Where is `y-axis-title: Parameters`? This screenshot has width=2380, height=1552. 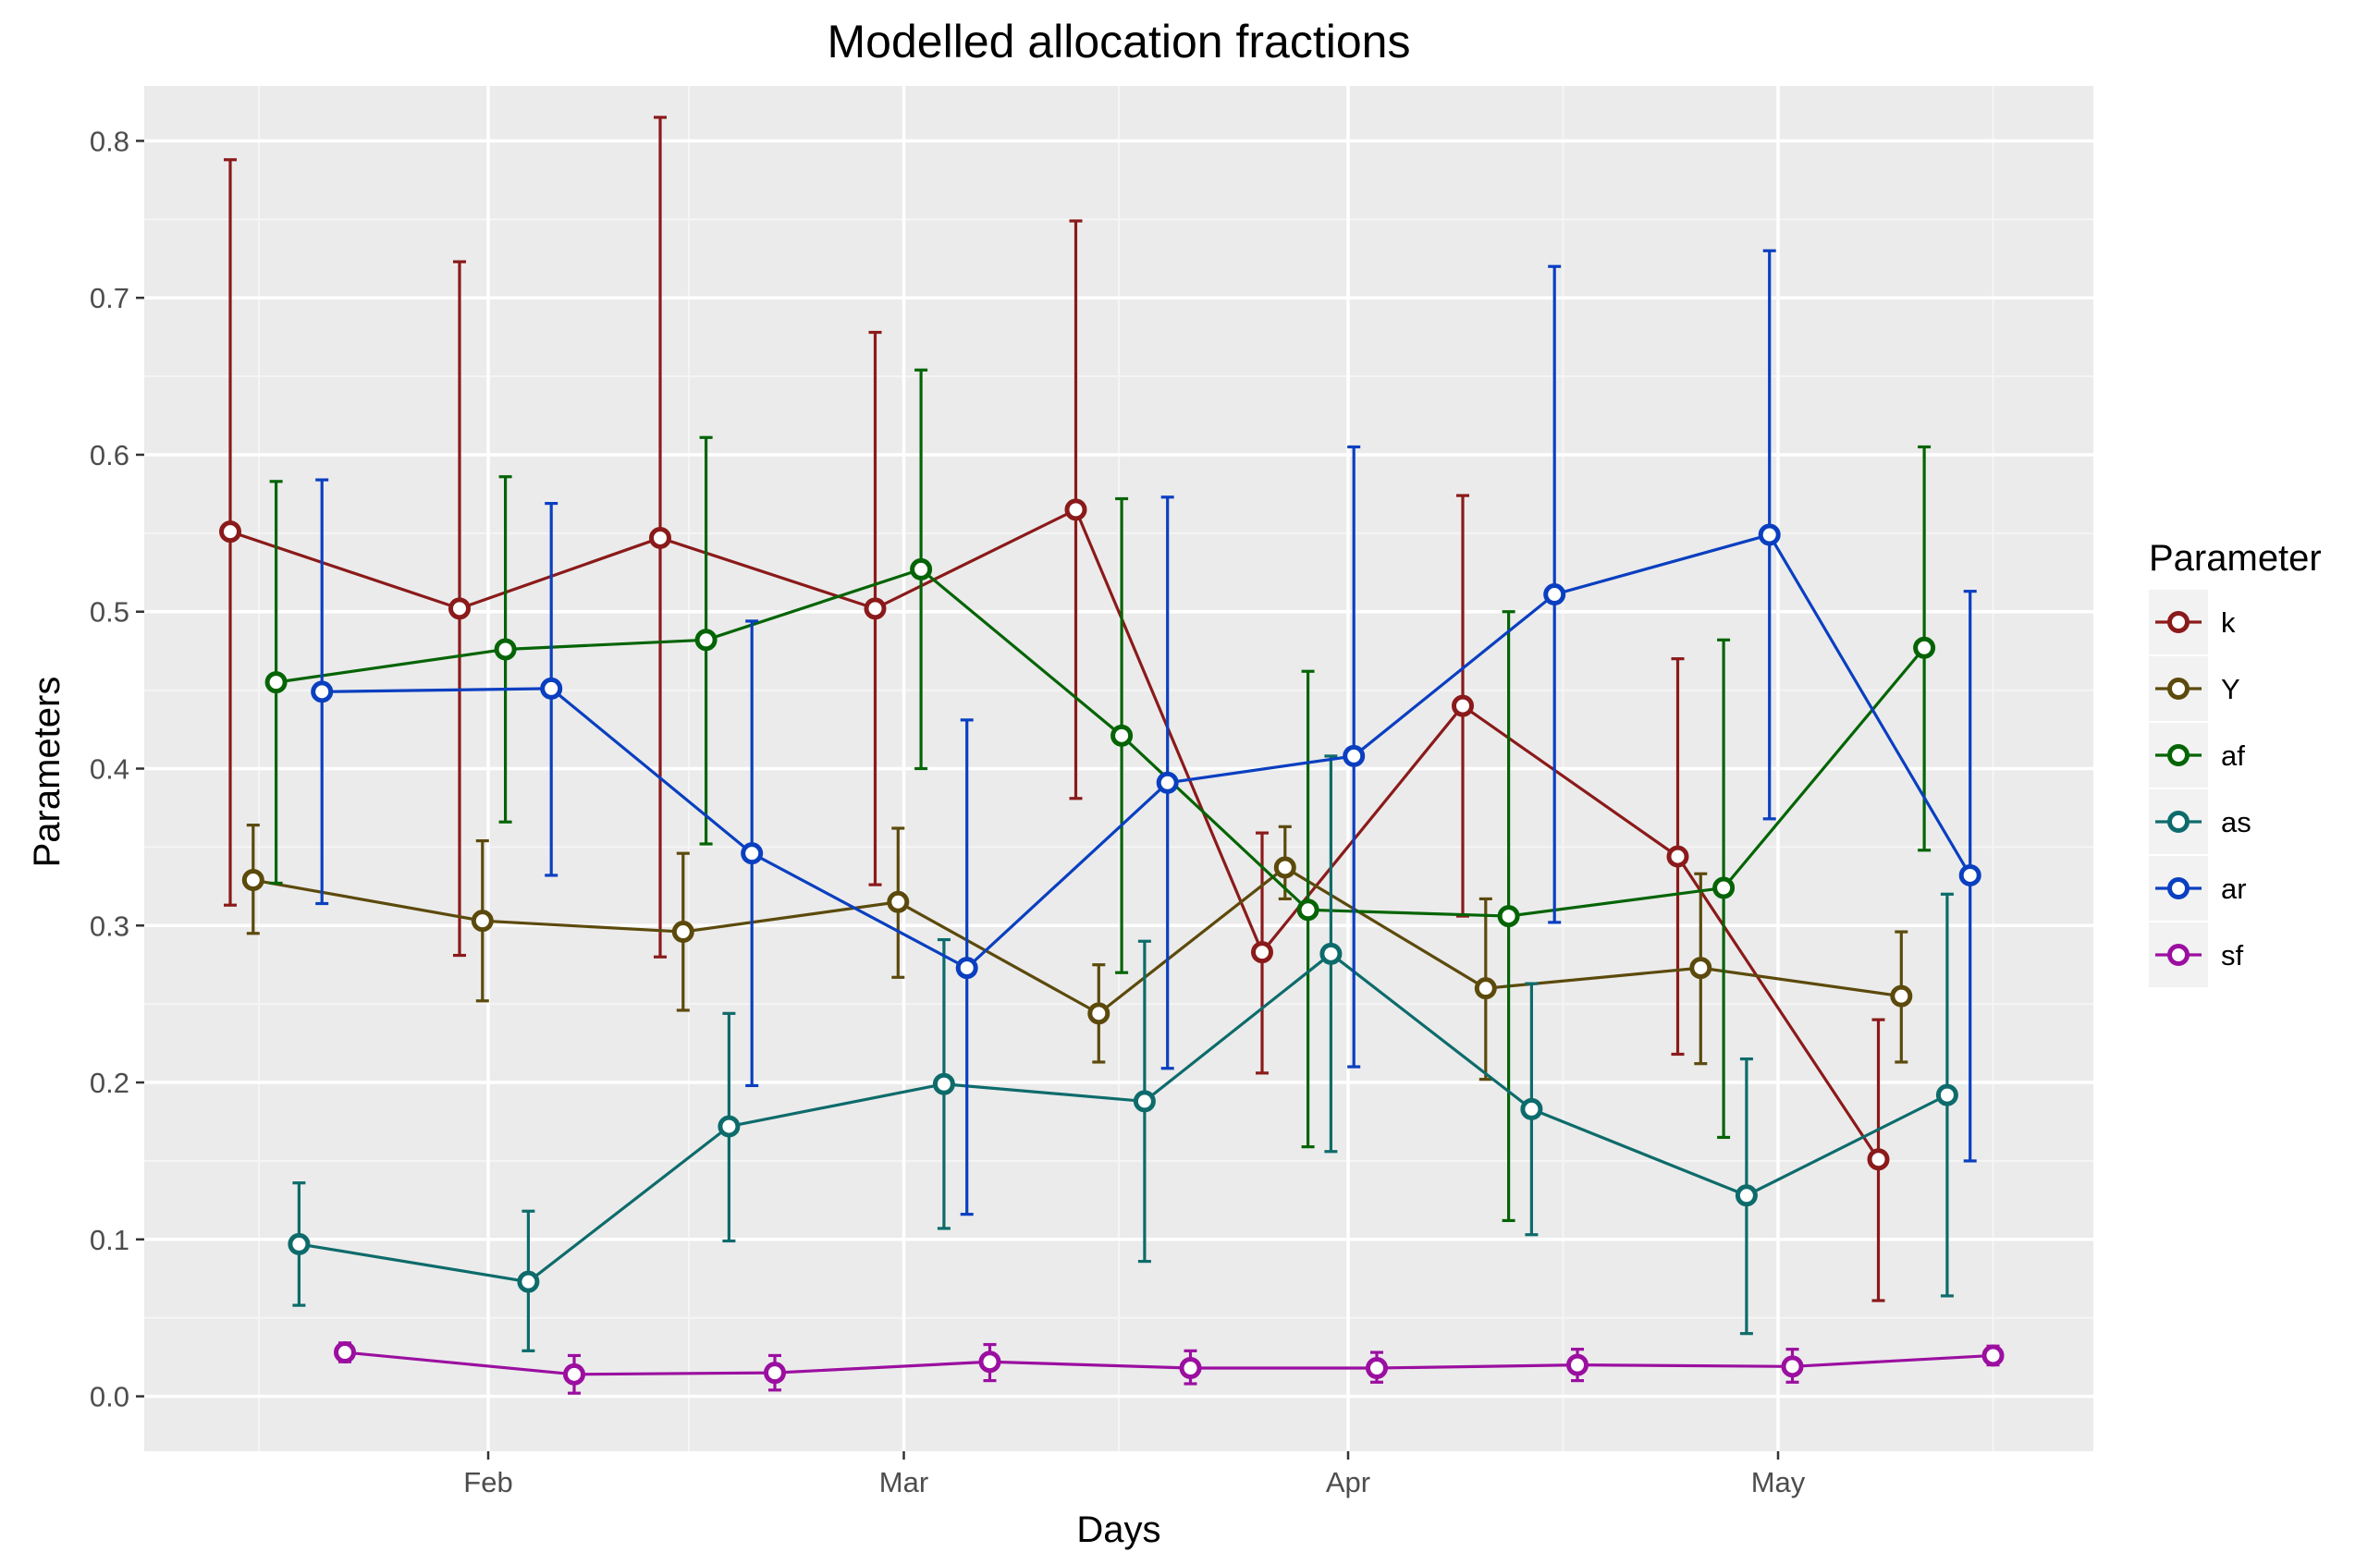 y-axis-title: Parameters is located at coordinates (47, 772).